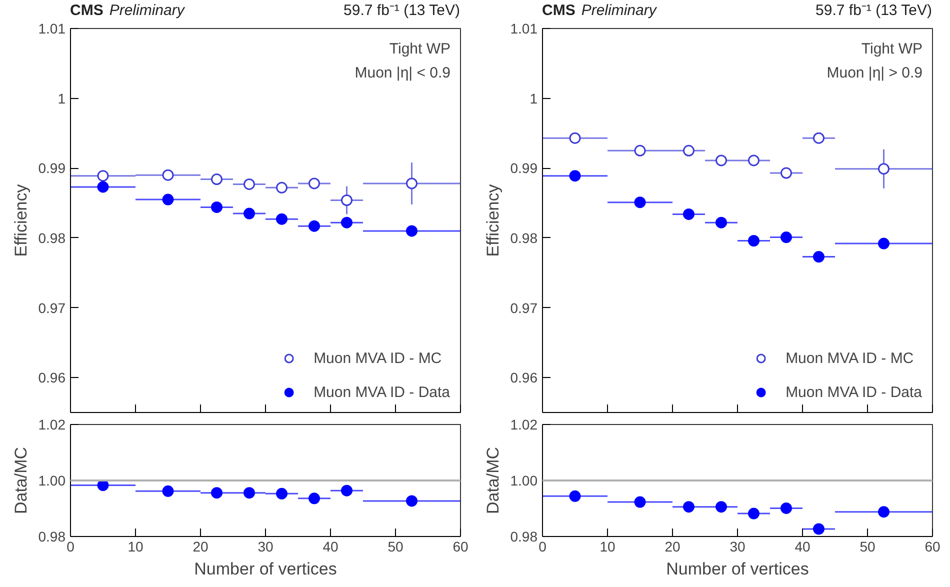 The height and width of the screenshot is (587, 950). Describe the element at coordinates (874, 73) in the screenshot. I see `annotation: Muon |η| > 0.9` at that location.